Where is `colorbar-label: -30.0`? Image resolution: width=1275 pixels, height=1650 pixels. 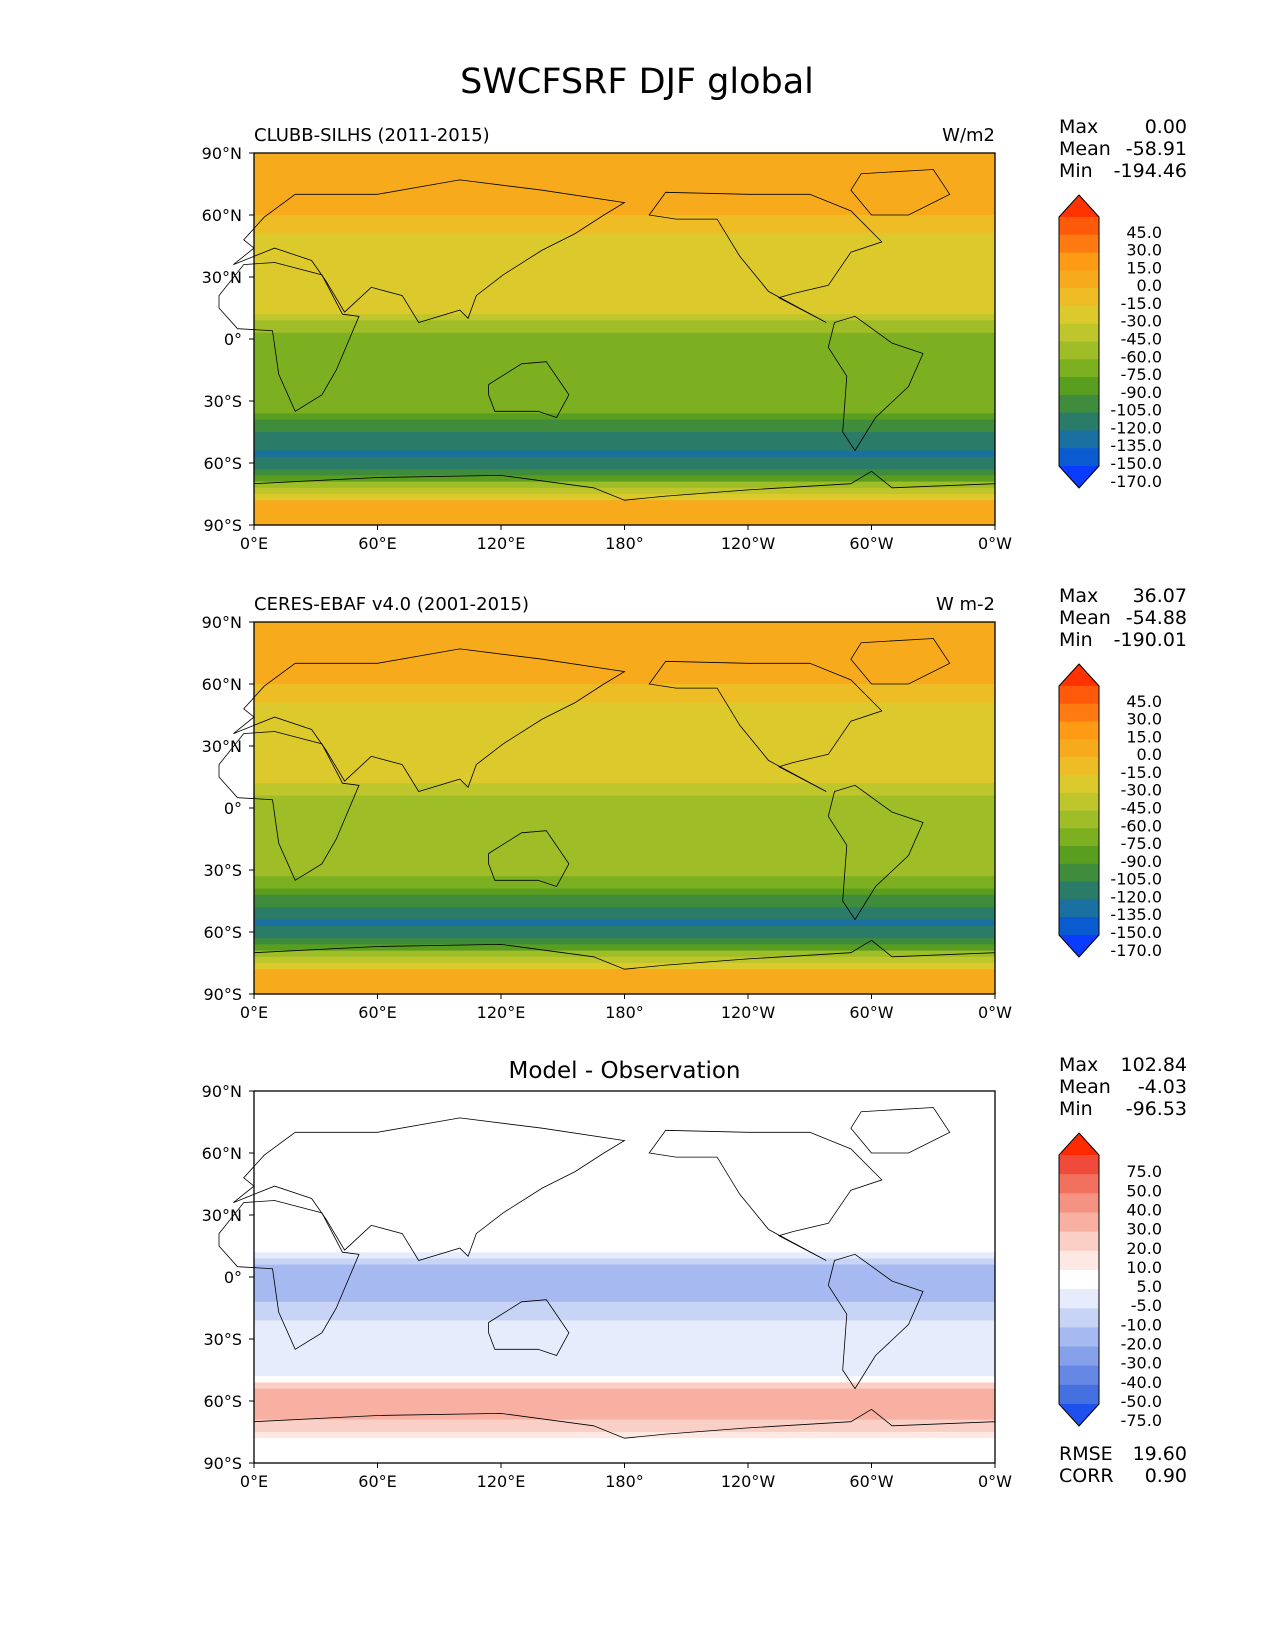 colorbar-label: -30.0 is located at coordinates (1141, 321).